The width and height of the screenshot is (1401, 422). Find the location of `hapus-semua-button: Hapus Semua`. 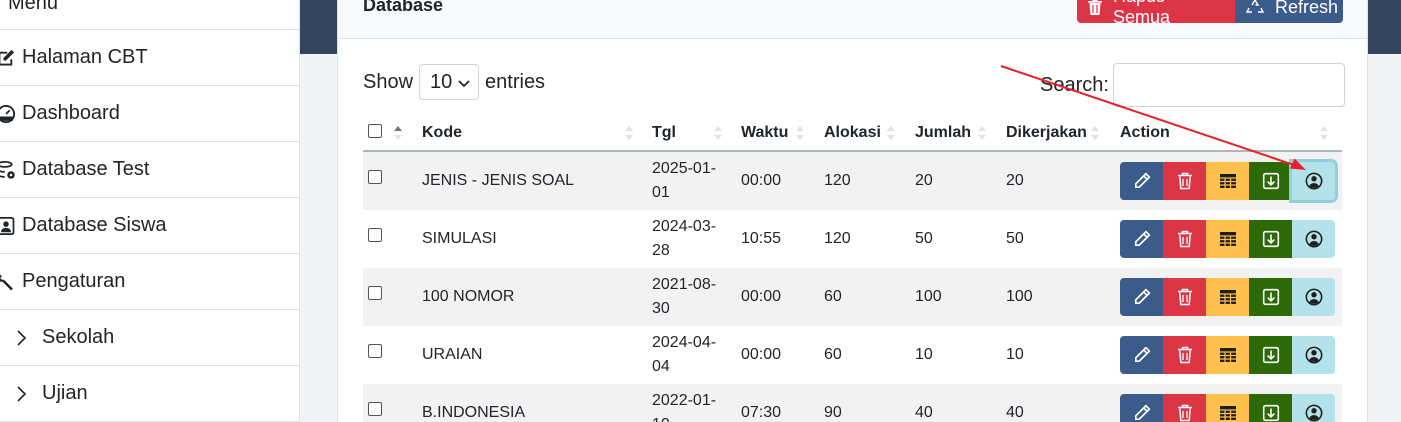

hapus-semua-button: Hapus Semua is located at coordinates (1156, 13).